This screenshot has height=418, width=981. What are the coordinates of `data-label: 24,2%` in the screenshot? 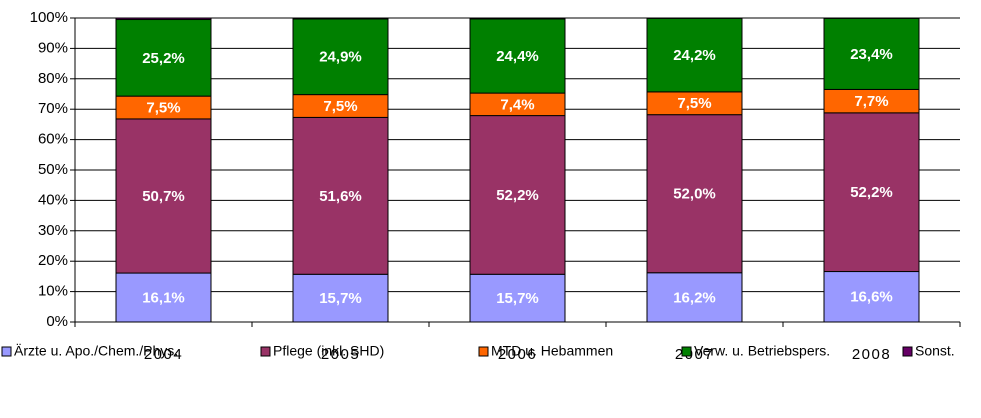 It's located at (694, 55).